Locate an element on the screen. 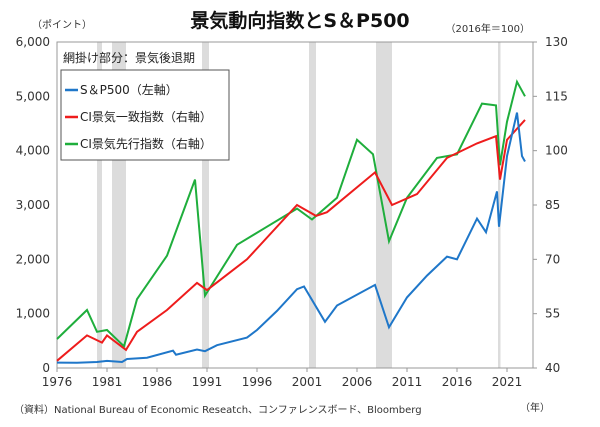  y-left-tick-label: 1,000 is located at coordinates (33, 314).